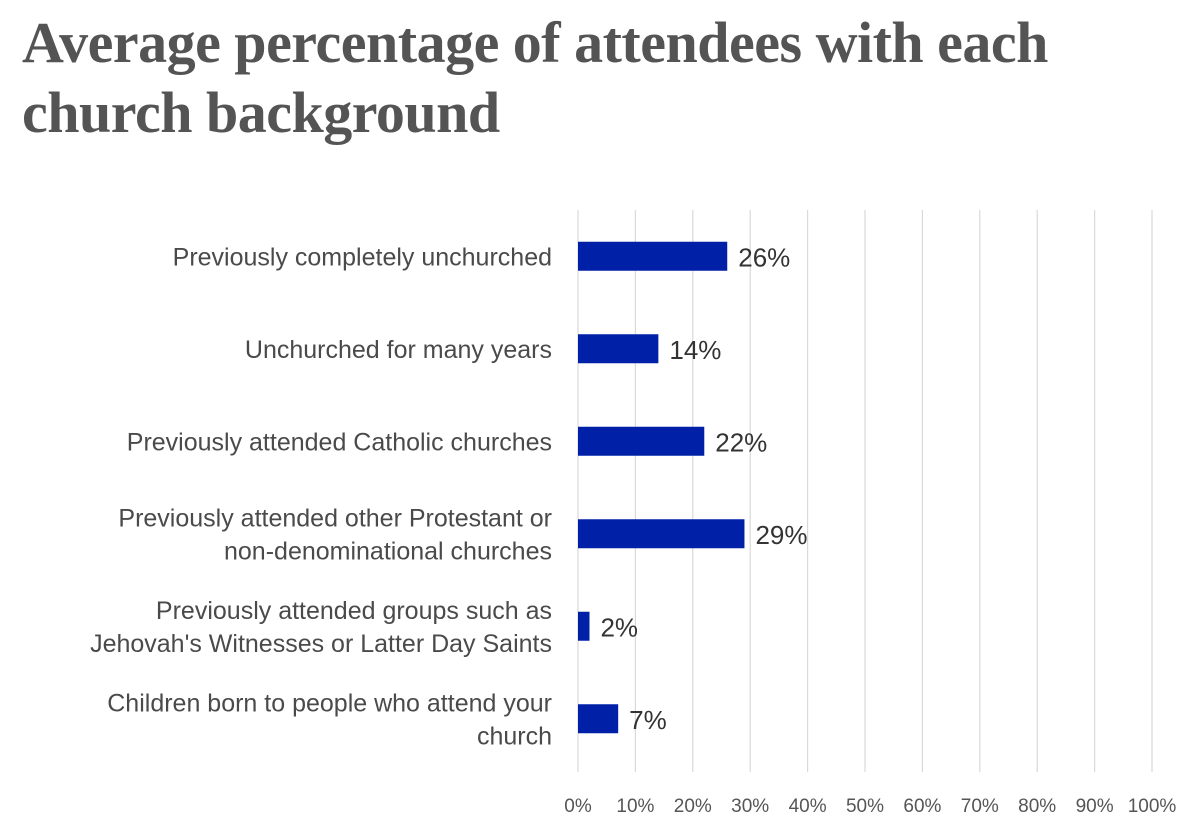 This screenshot has height=829, width=1199. Describe the element at coordinates (354, 611) in the screenshot. I see `category-label: Previously attended groups such as` at that location.